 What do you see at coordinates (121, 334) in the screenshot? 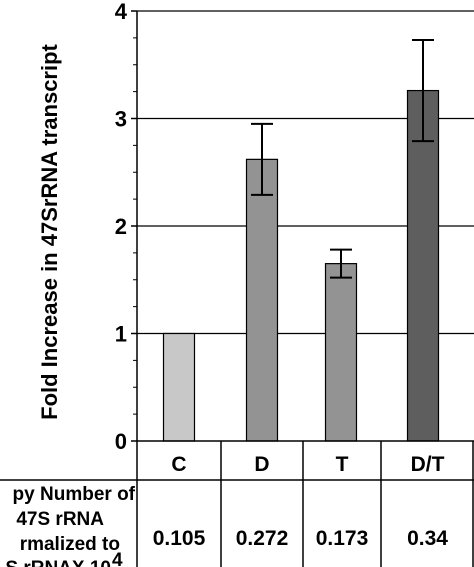
I see `y-tick-label: 1` at bounding box center [121, 334].